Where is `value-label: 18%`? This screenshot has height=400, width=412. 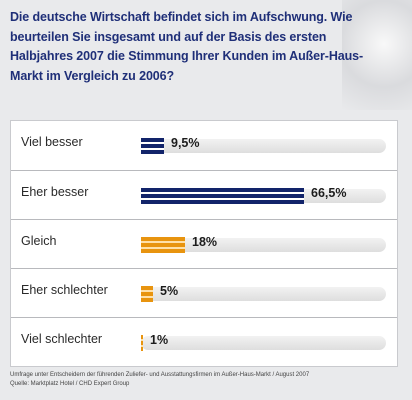 value-label: 18% is located at coordinates (205, 242).